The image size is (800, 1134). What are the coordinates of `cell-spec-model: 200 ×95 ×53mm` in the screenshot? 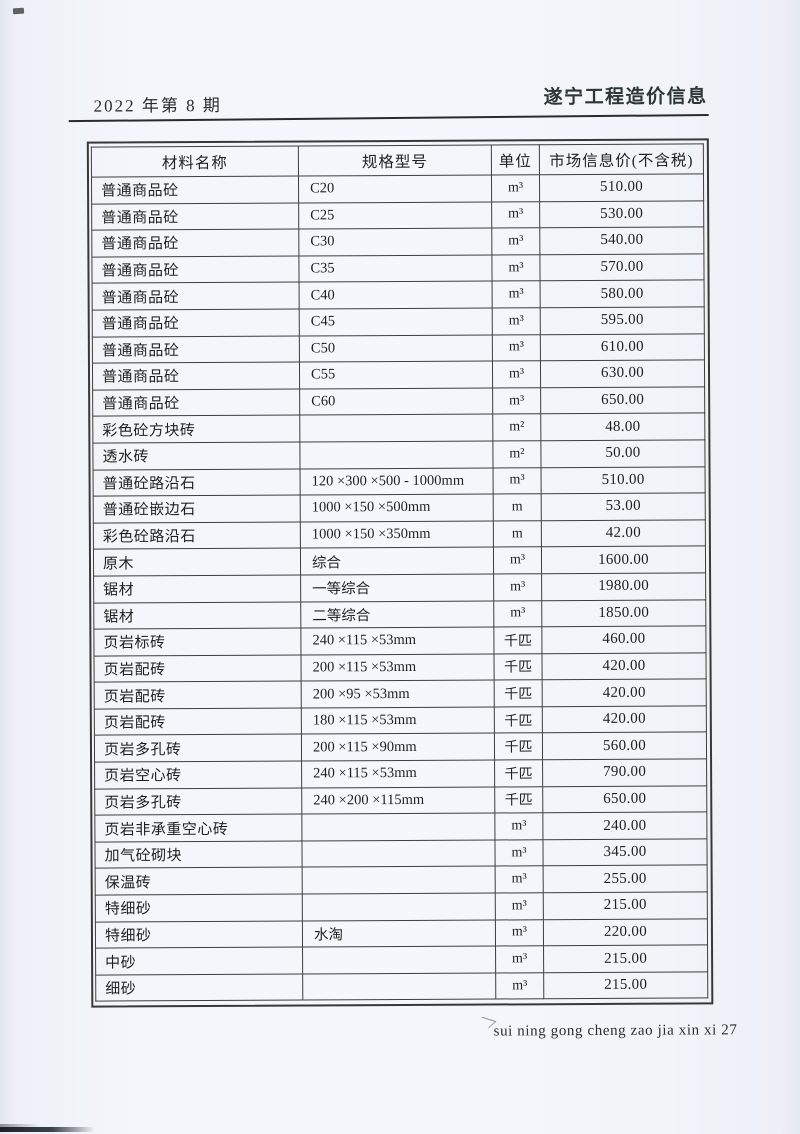 It's located at (398, 694).